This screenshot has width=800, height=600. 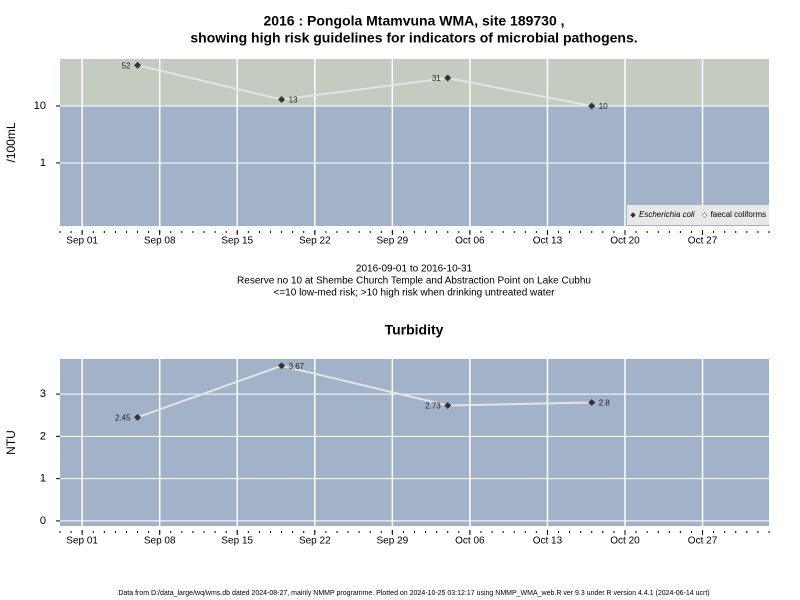 What do you see at coordinates (667, 214) in the screenshot?
I see `legend-label: Escherichia coli` at bounding box center [667, 214].